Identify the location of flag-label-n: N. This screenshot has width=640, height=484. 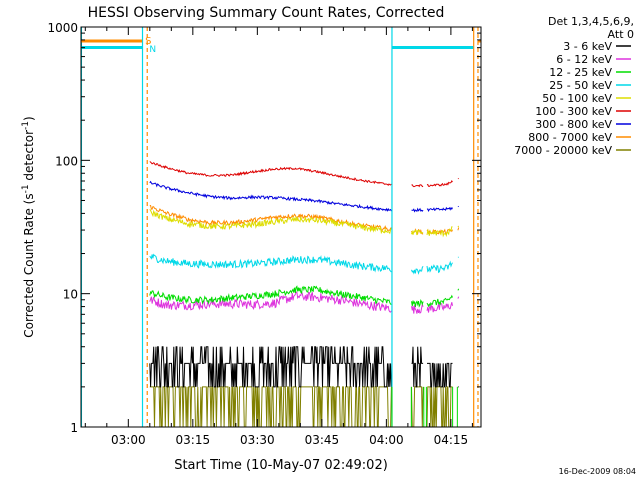
(152, 50).